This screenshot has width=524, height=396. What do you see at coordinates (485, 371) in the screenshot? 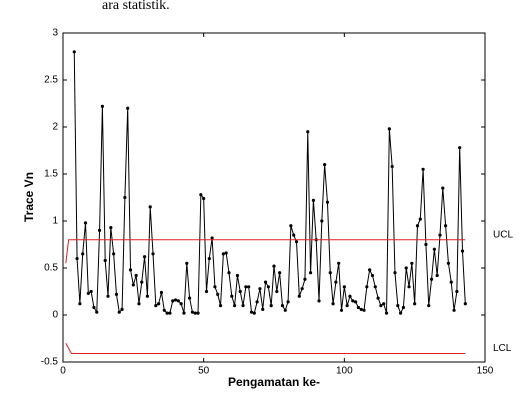
I see `x-tick-label: 150` at bounding box center [485, 371].